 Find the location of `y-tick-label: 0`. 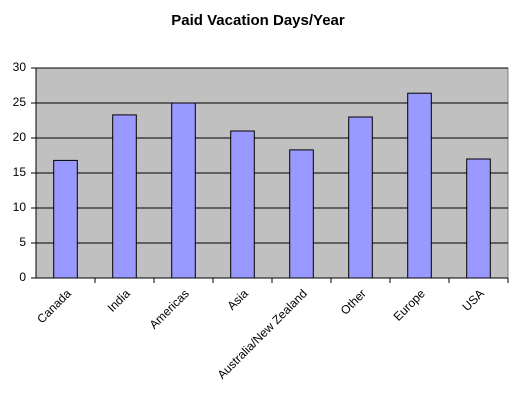

y-tick-label: 0 is located at coordinates (22, 277).